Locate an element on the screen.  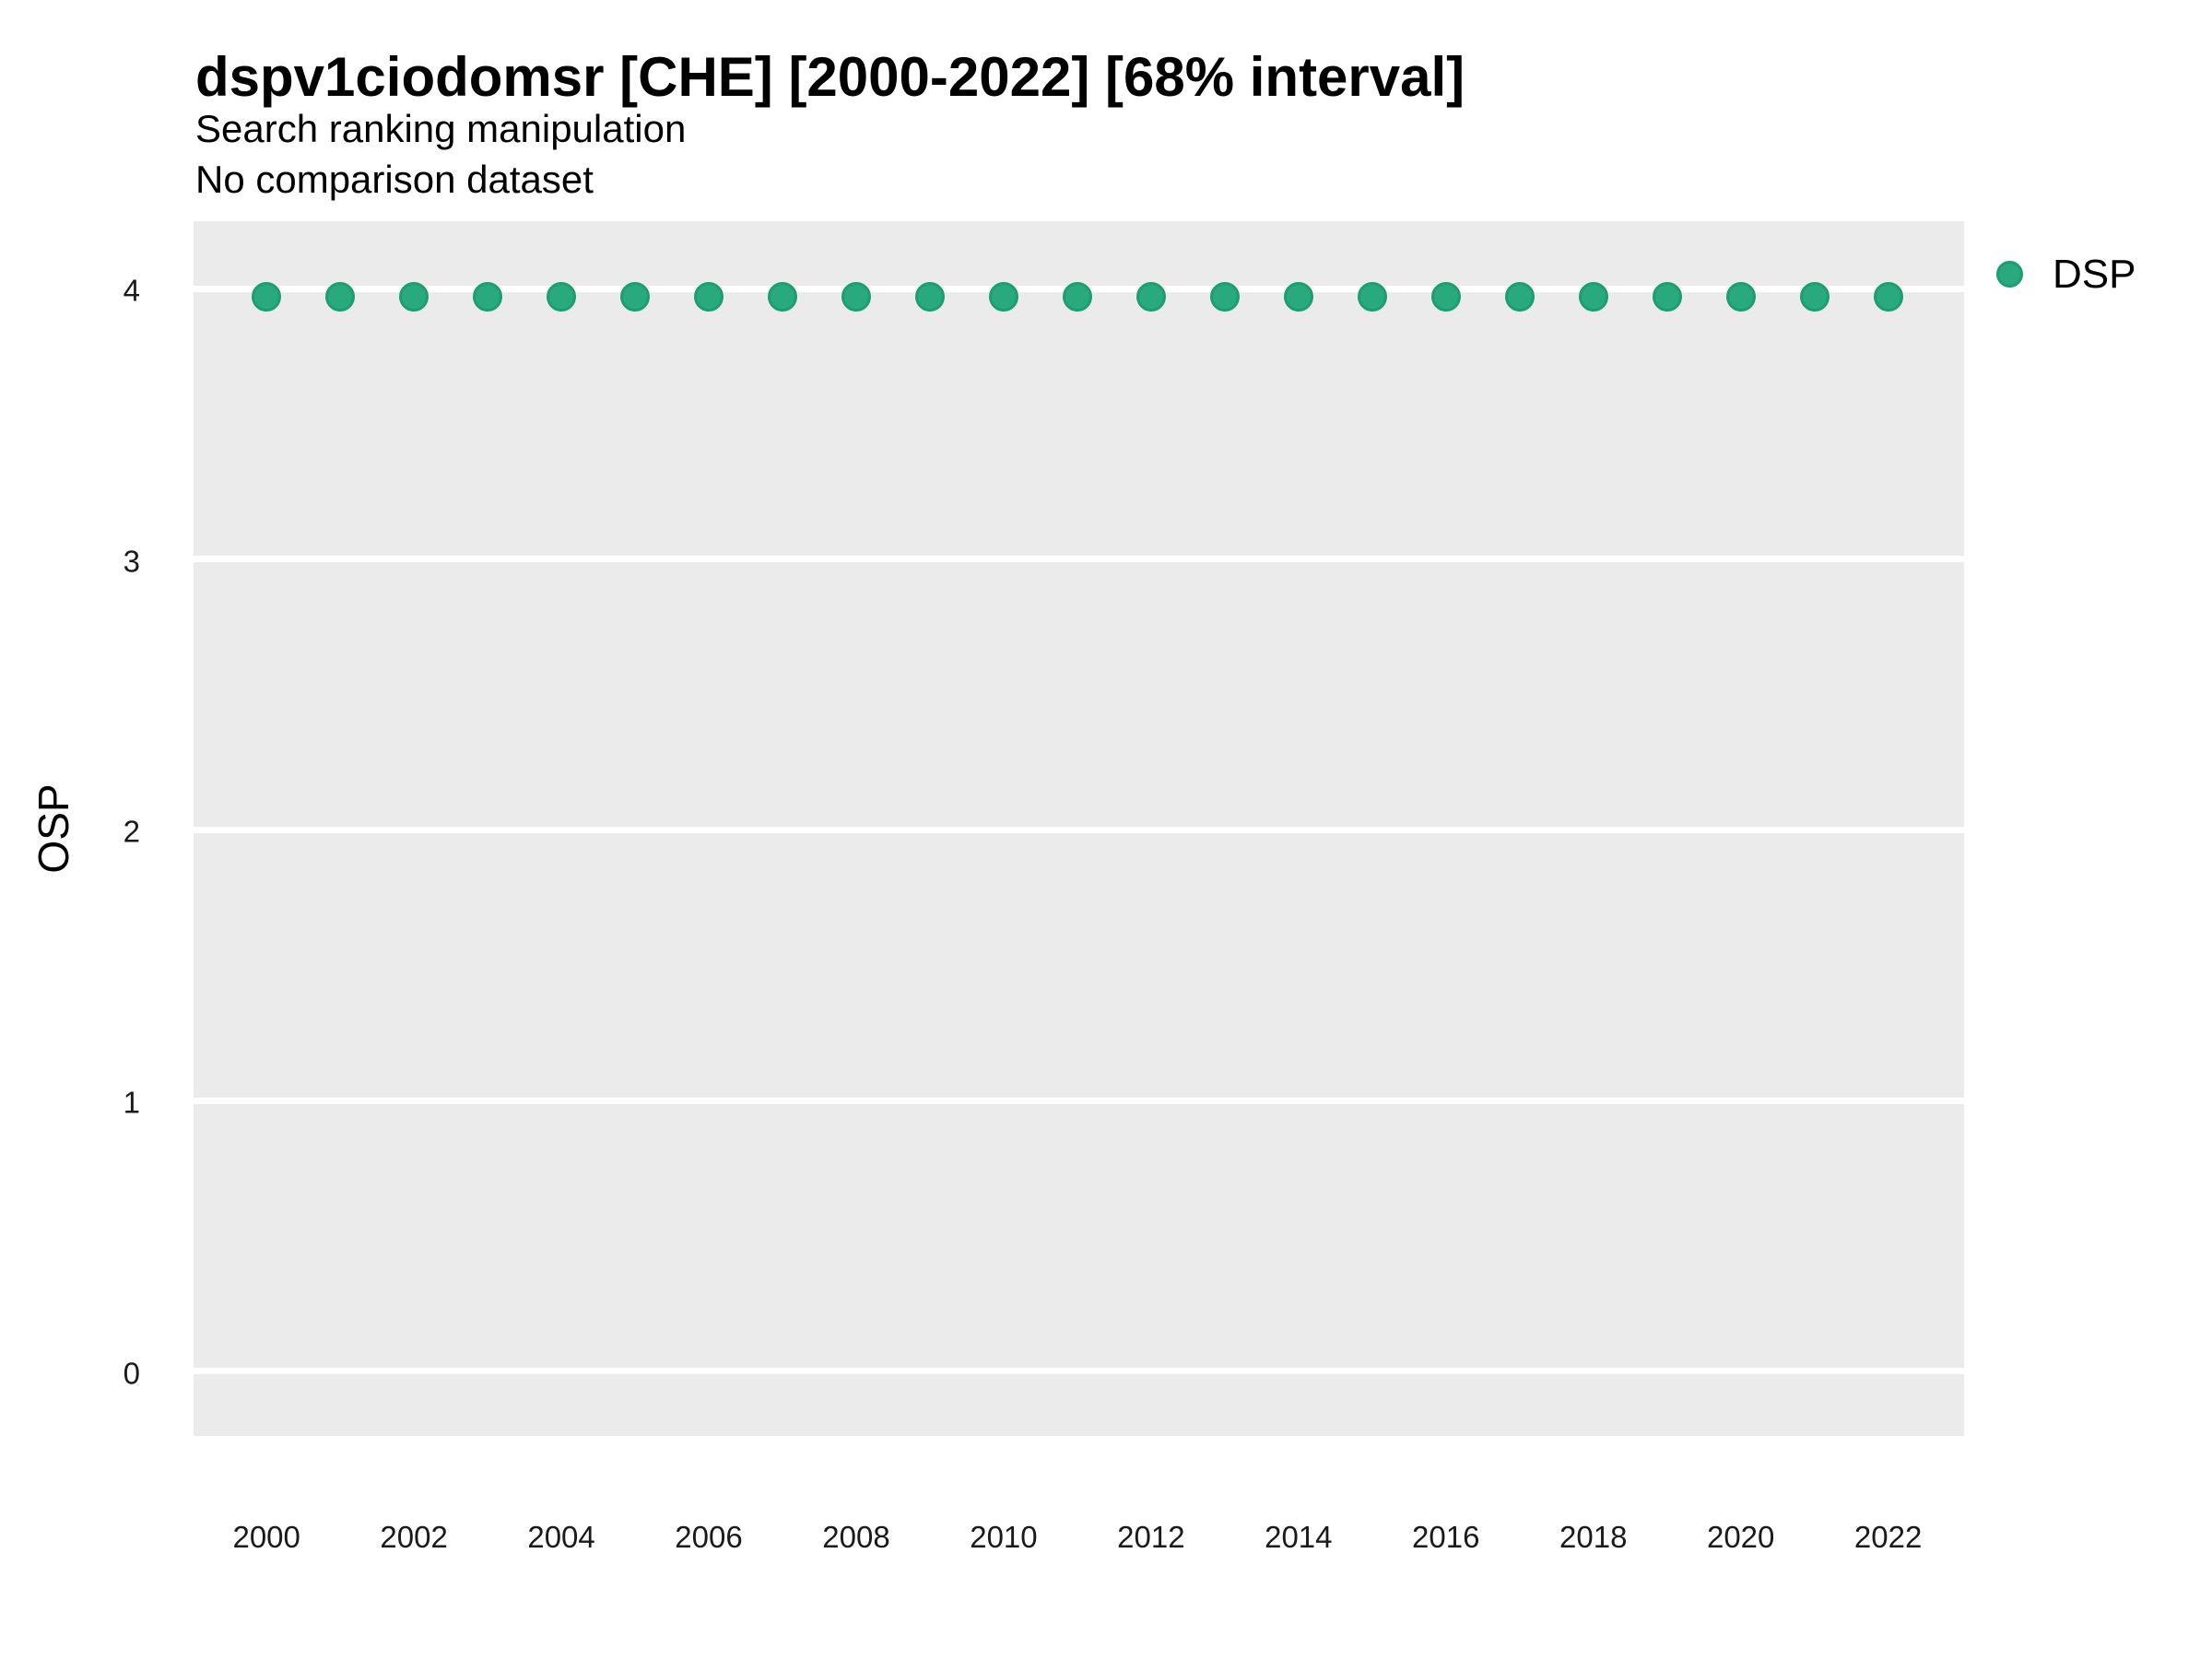
data-point-DSP-2010 is located at coordinates (1003, 297).